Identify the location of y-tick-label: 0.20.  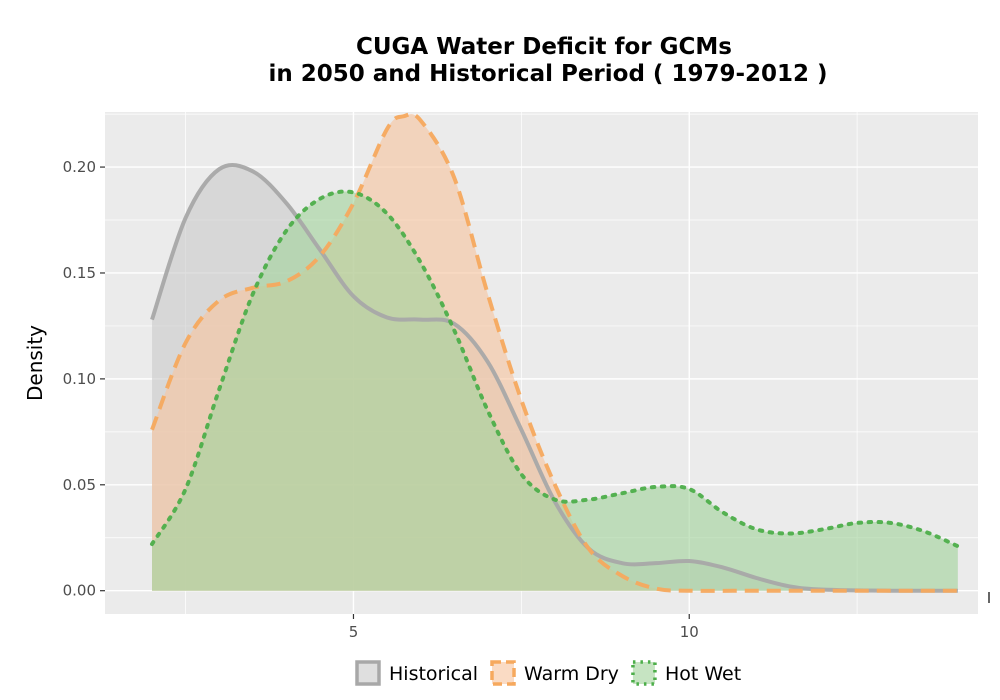
(79, 167).